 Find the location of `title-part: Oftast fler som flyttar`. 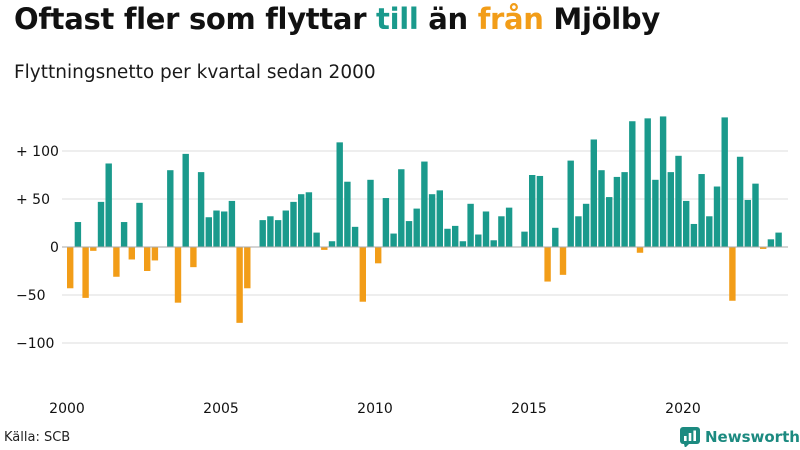

title-part: Oftast fler som flyttar is located at coordinates (195, 19).